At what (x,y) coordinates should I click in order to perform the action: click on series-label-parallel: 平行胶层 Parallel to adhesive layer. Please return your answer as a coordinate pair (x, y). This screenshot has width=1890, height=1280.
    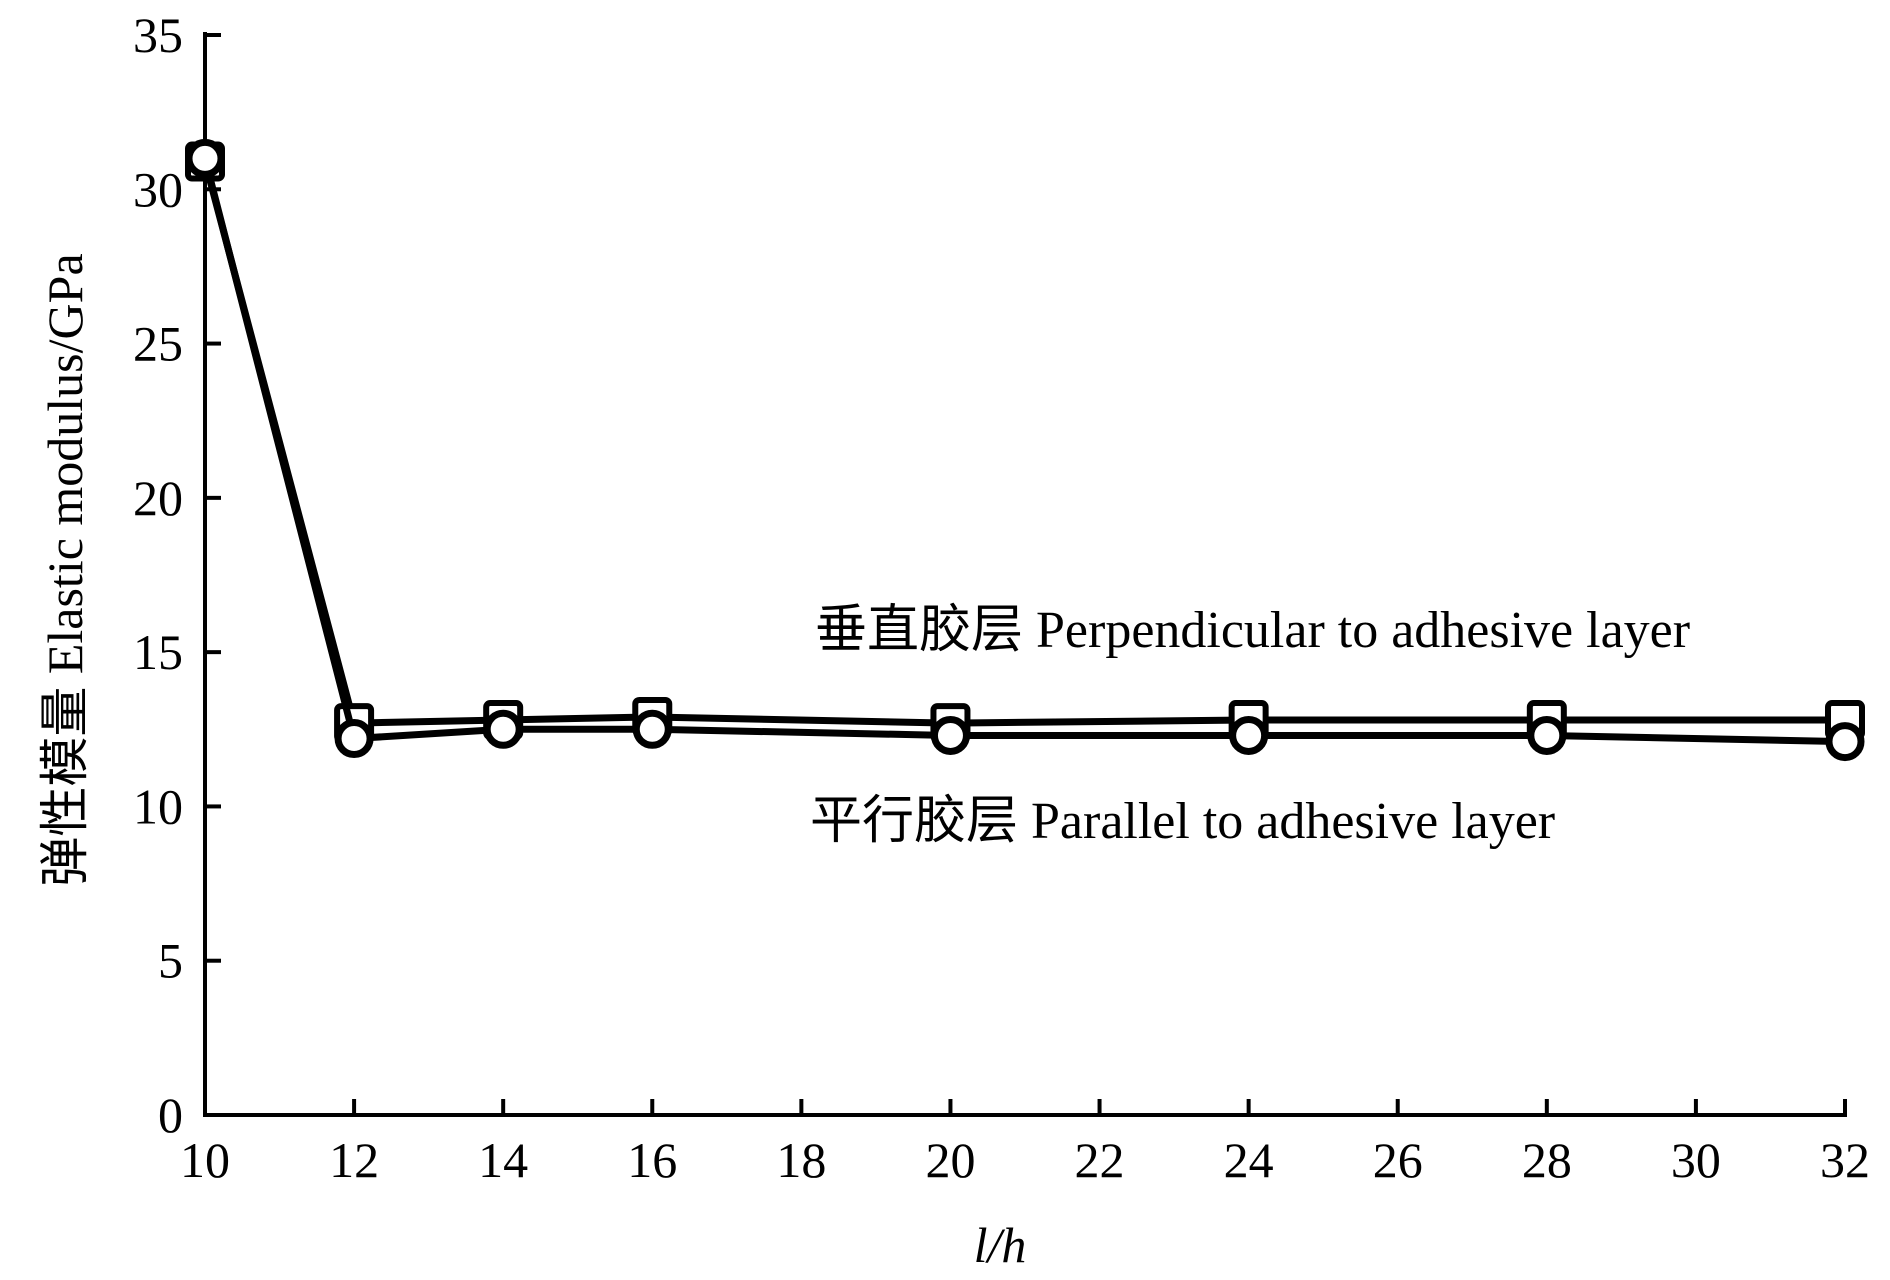
    Looking at the image, I should click on (1182, 821).